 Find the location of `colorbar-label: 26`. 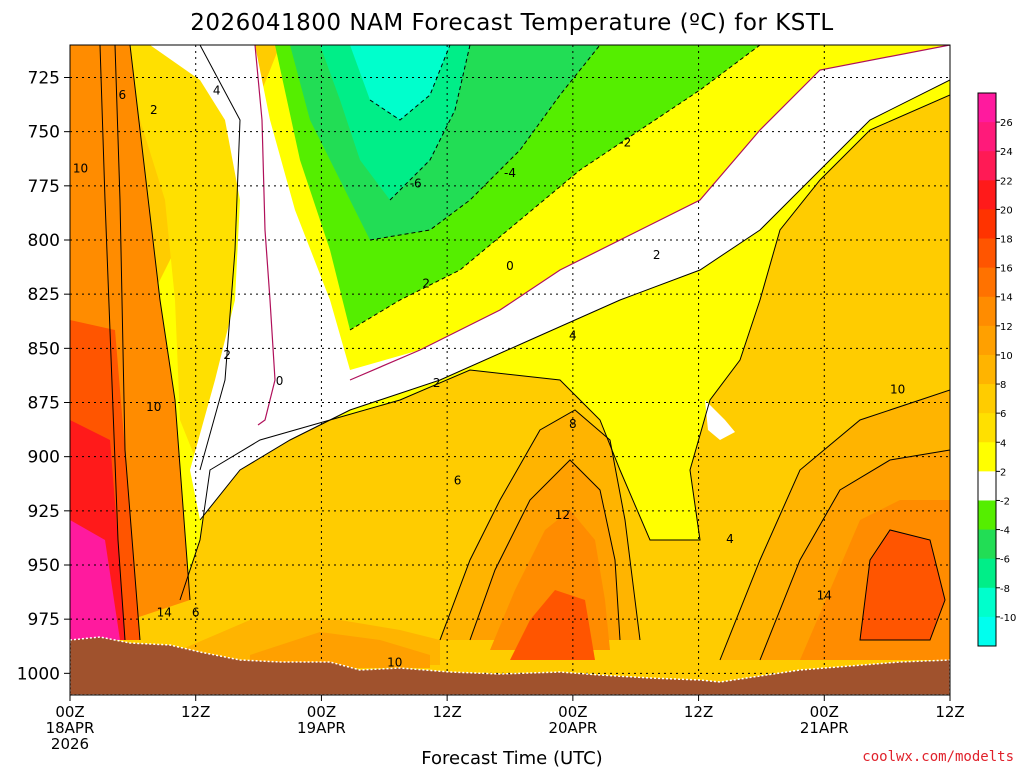

colorbar-label: 26 is located at coordinates (1006, 123).